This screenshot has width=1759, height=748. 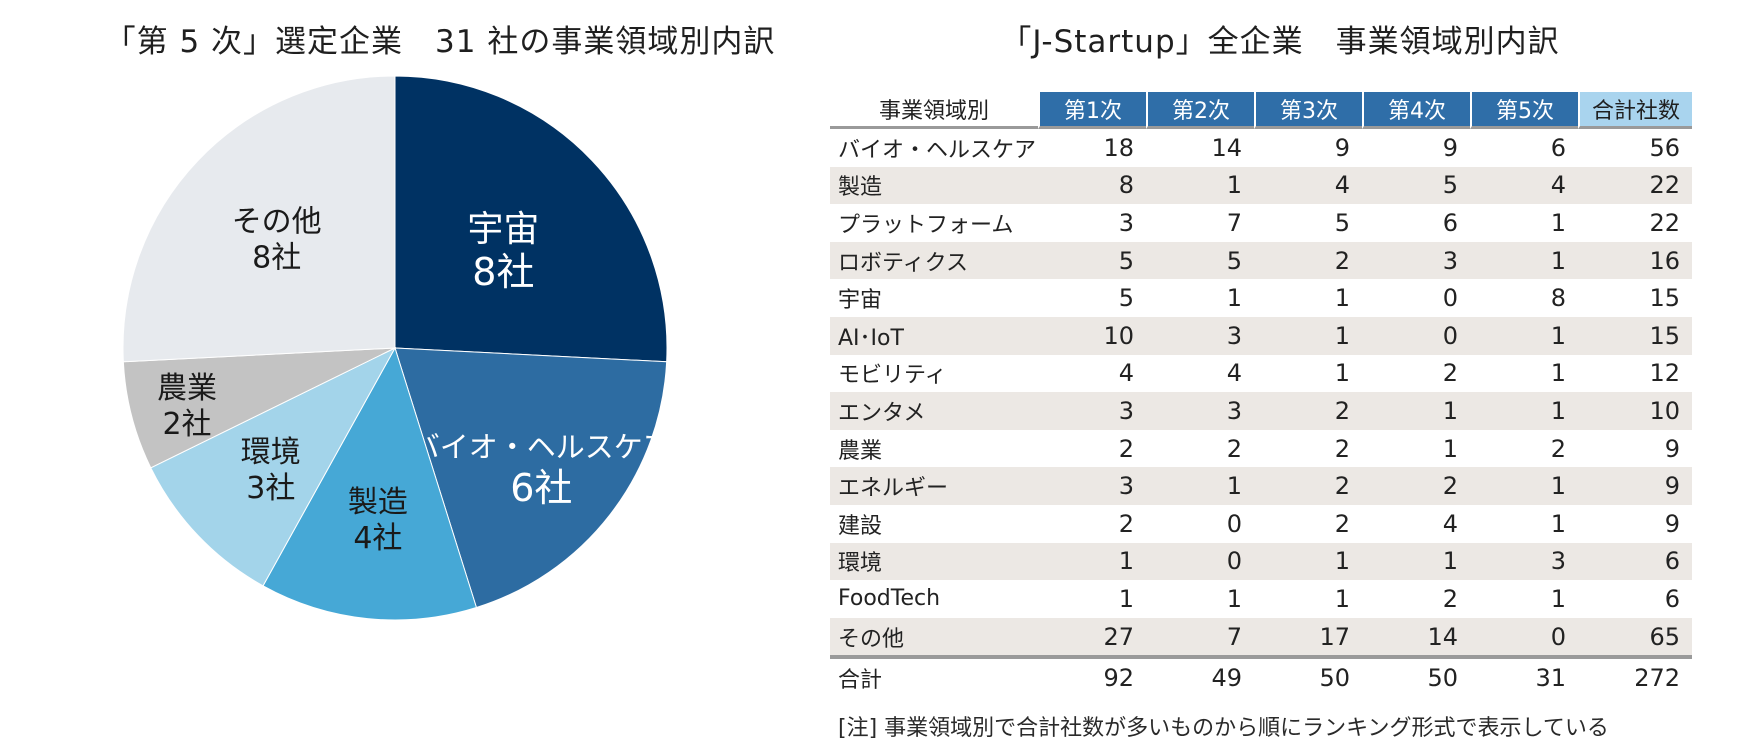 What do you see at coordinates (1200, 110) in the screenshot?
I see `header-phase-2: 第2次` at bounding box center [1200, 110].